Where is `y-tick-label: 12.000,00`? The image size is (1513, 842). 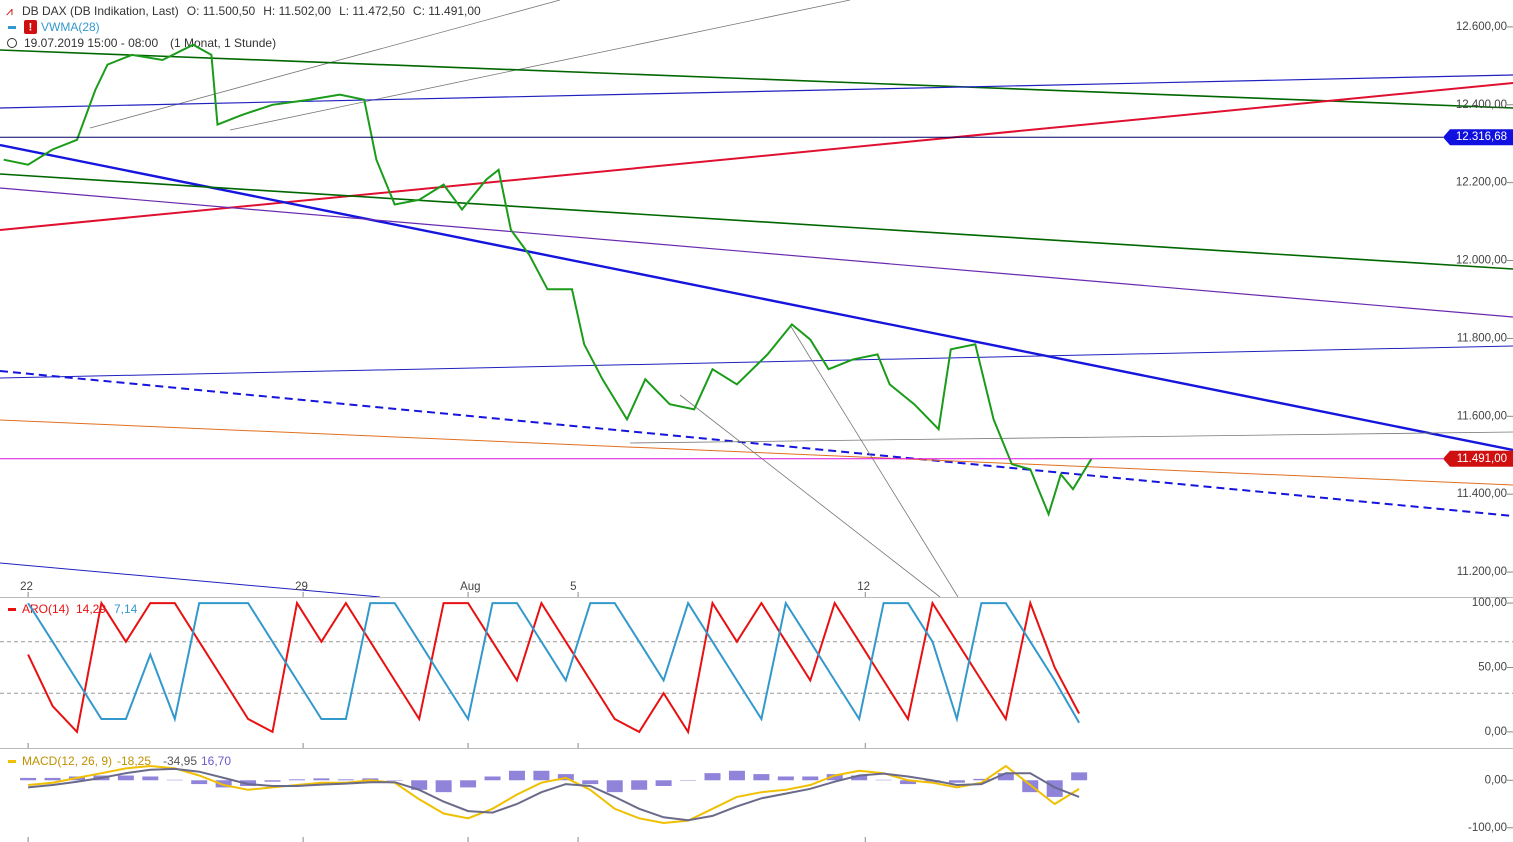
y-tick-label: 12.000,00 is located at coordinates (1481, 261).